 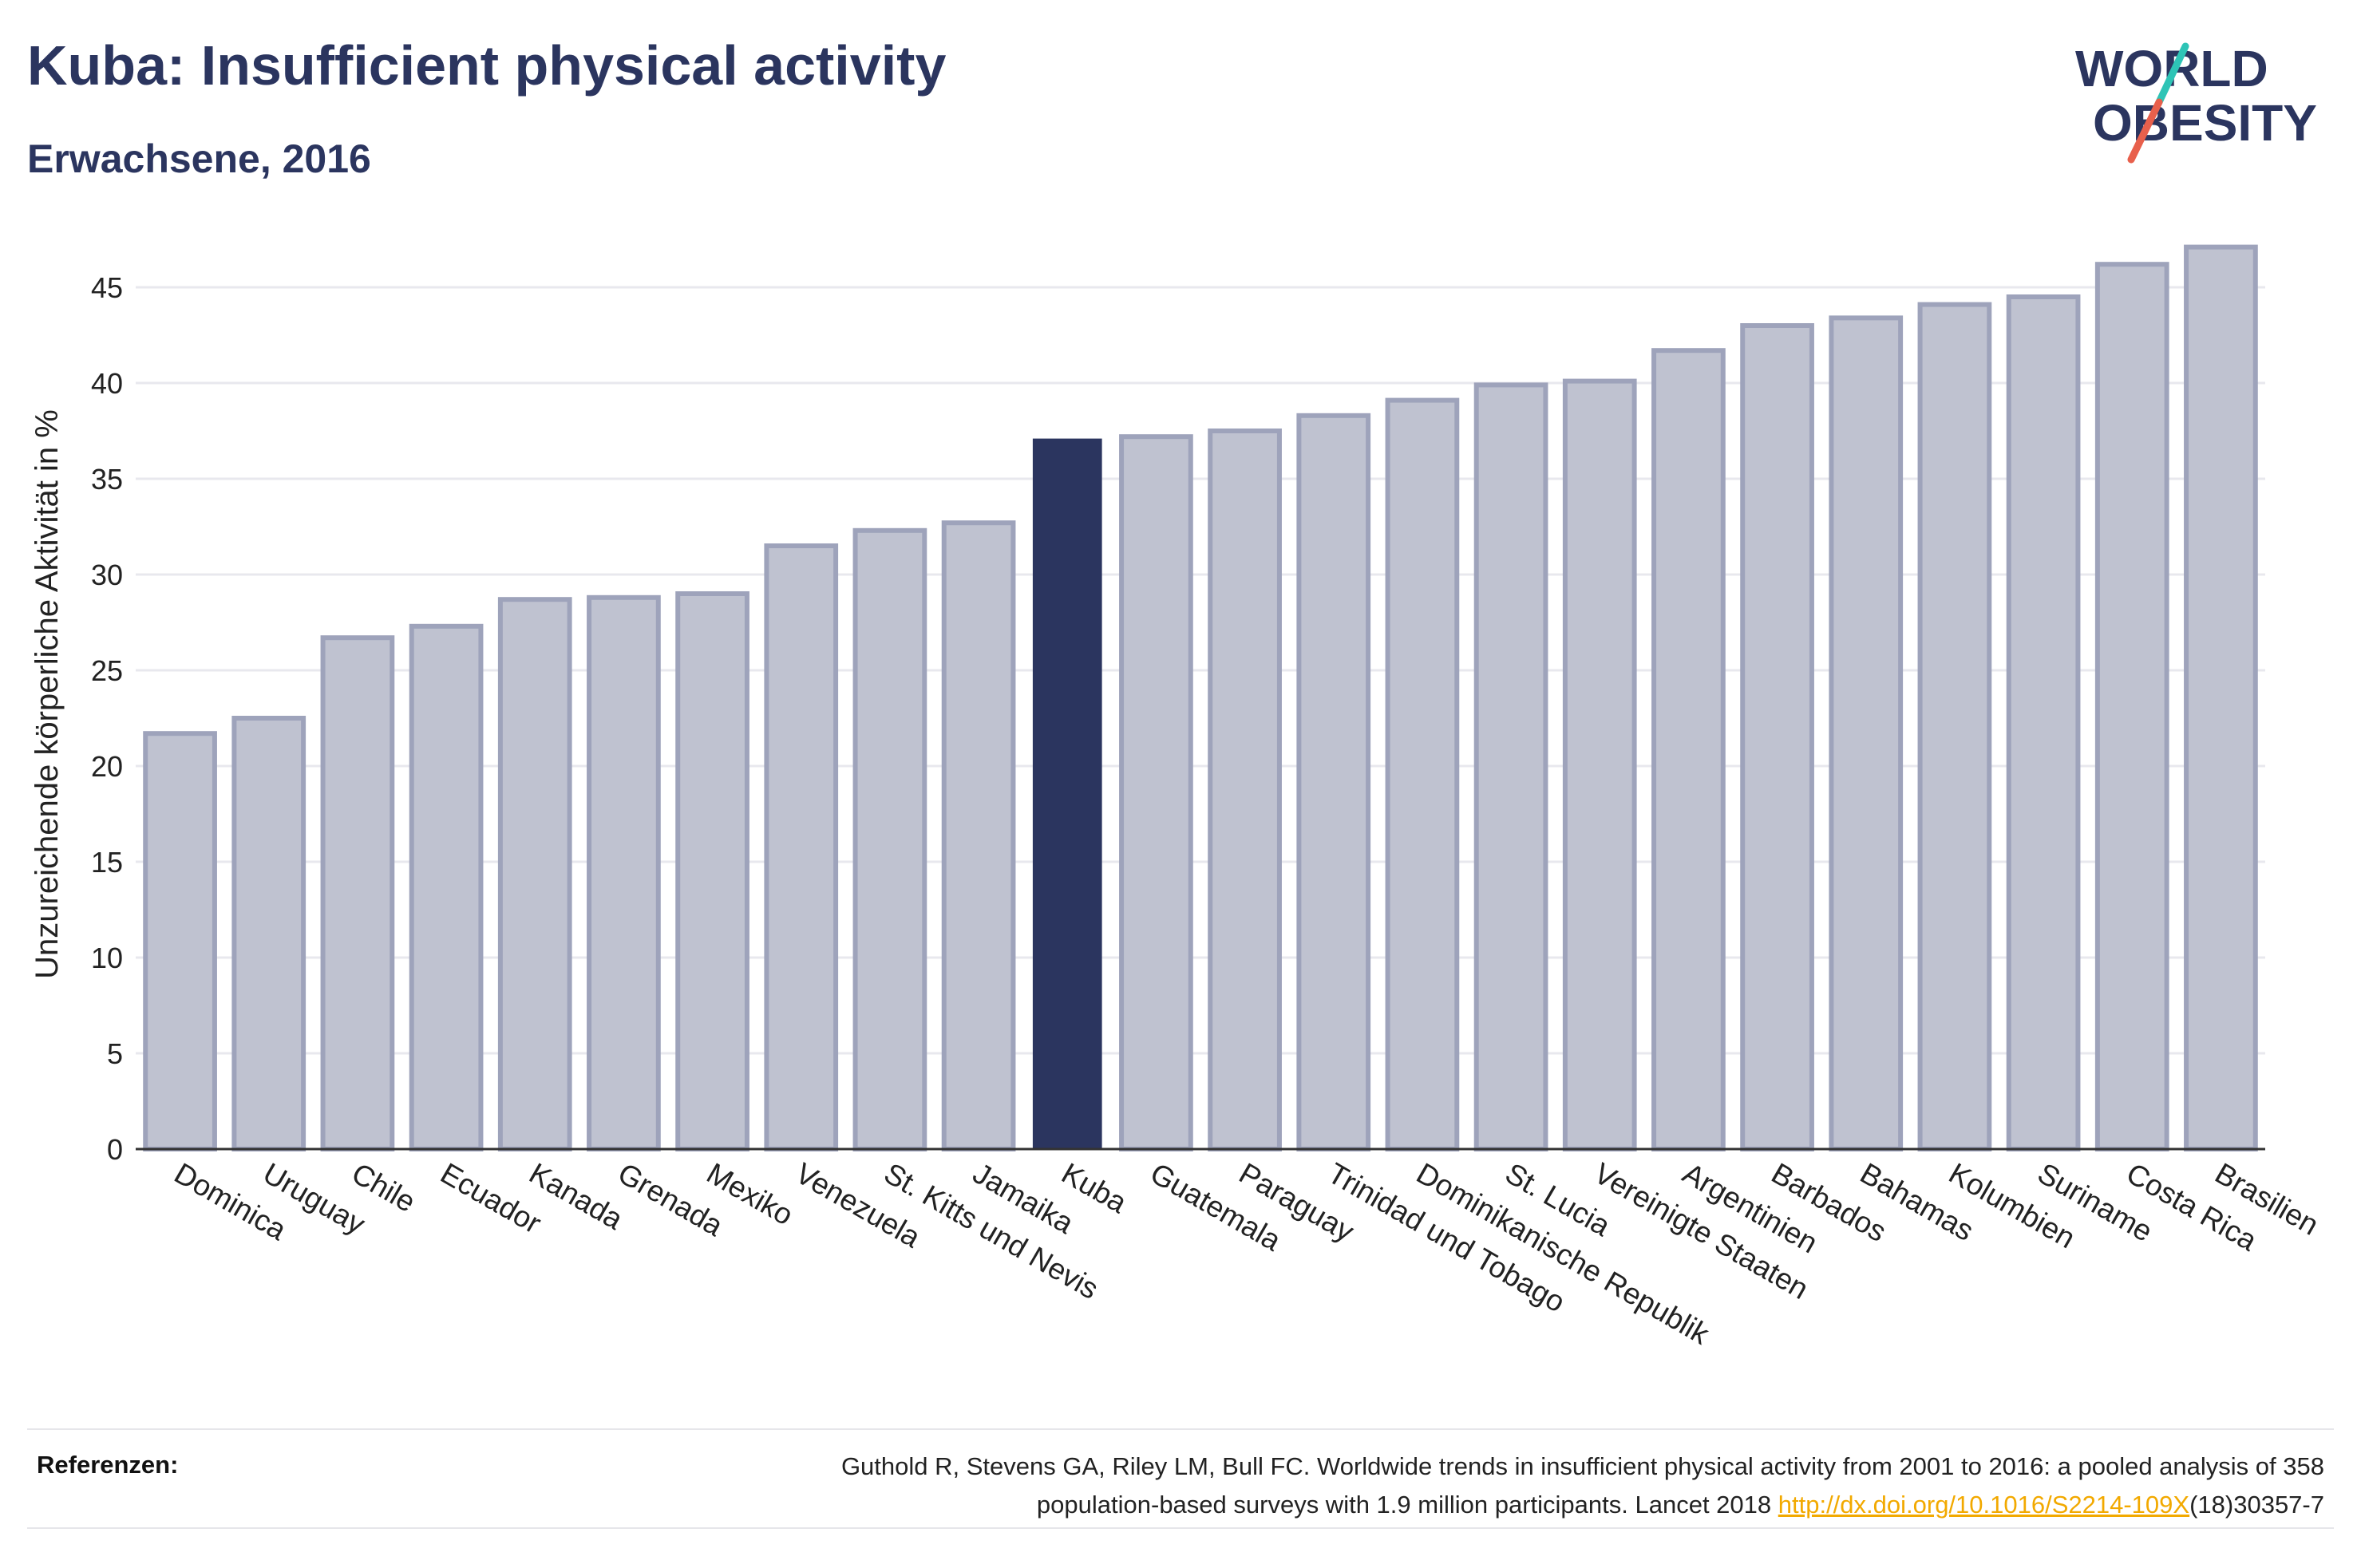 I want to click on chart-subtitle: Erwachsene, 2016, so click(x=199, y=158).